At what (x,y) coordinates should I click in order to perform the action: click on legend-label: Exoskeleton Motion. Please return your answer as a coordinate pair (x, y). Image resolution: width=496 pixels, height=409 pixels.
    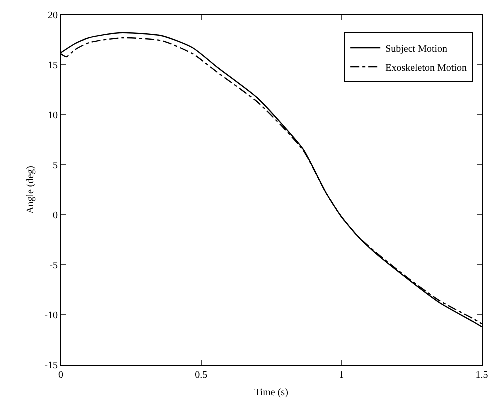
    Looking at the image, I should click on (426, 68).